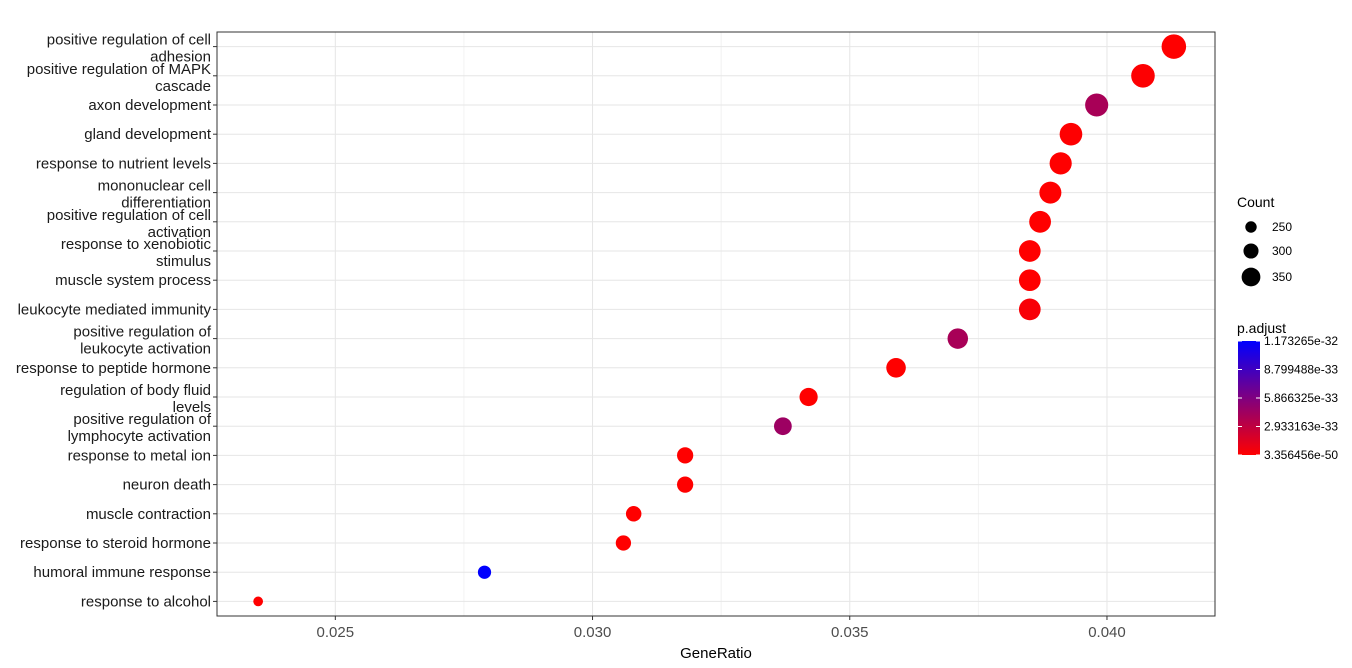  I want to click on x-tick-label: 0.040, so click(1107, 632).